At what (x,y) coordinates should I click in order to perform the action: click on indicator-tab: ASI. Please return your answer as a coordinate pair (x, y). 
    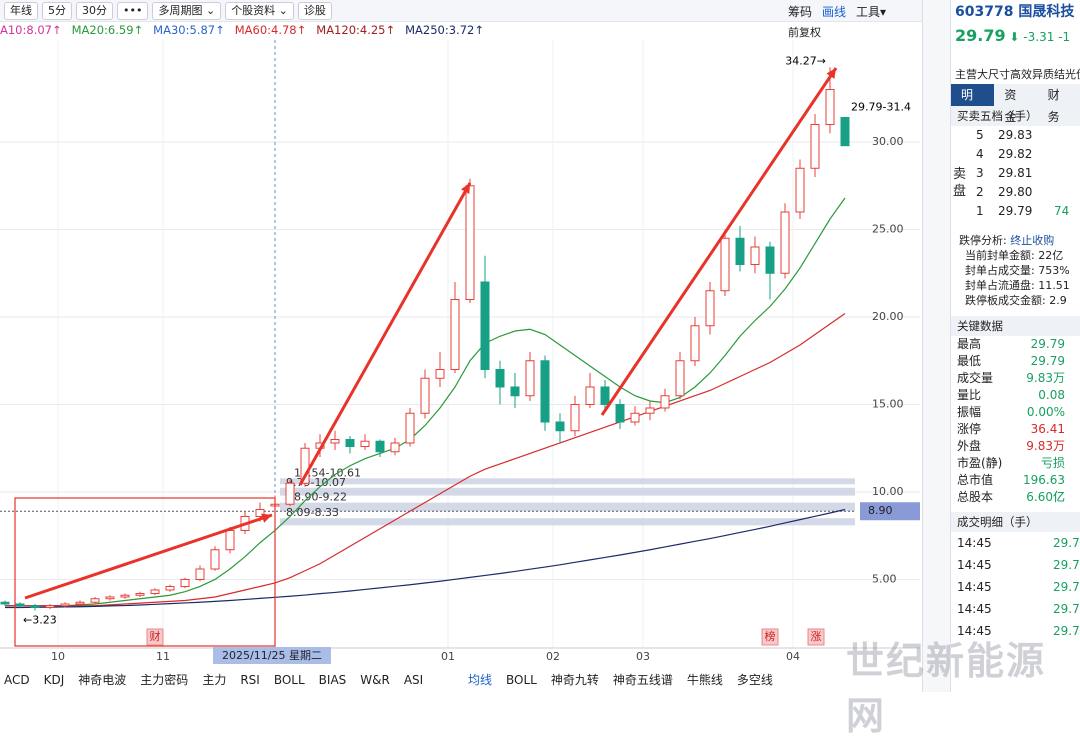
    Looking at the image, I should click on (413, 679).